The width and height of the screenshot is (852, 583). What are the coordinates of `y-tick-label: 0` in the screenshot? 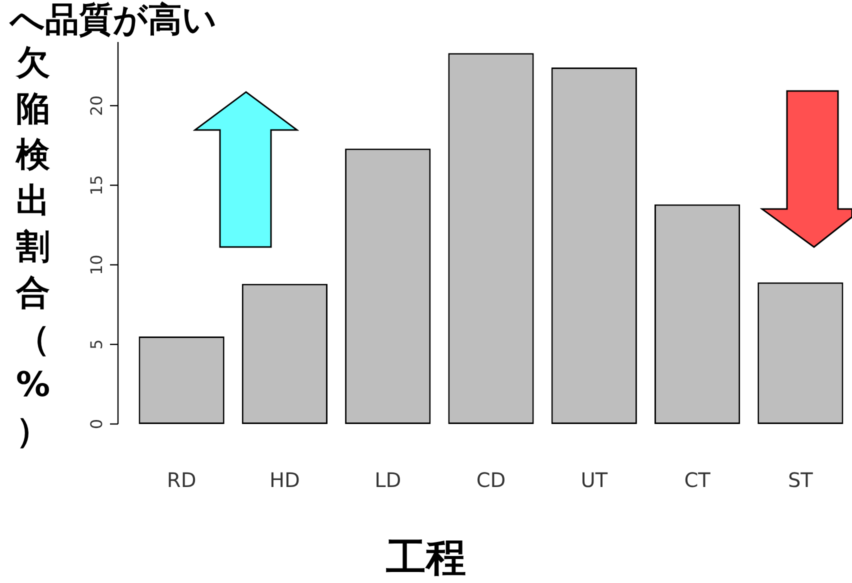 It's located at (96, 424).